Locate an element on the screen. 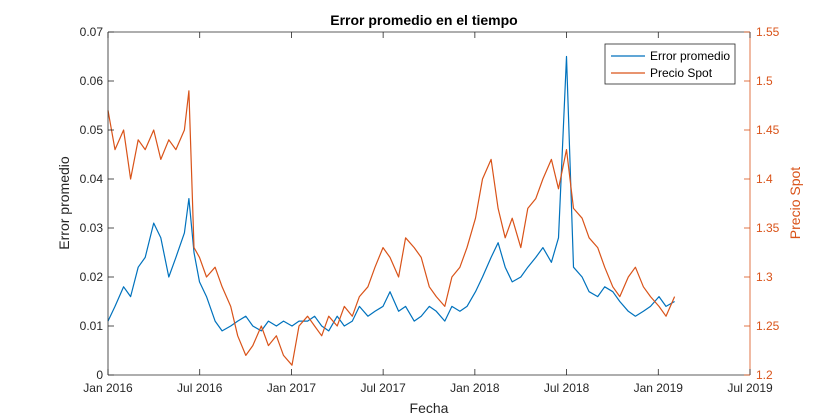 The image size is (828, 420). y-right-tick-label: 1.3 is located at coordinates (764, 277).